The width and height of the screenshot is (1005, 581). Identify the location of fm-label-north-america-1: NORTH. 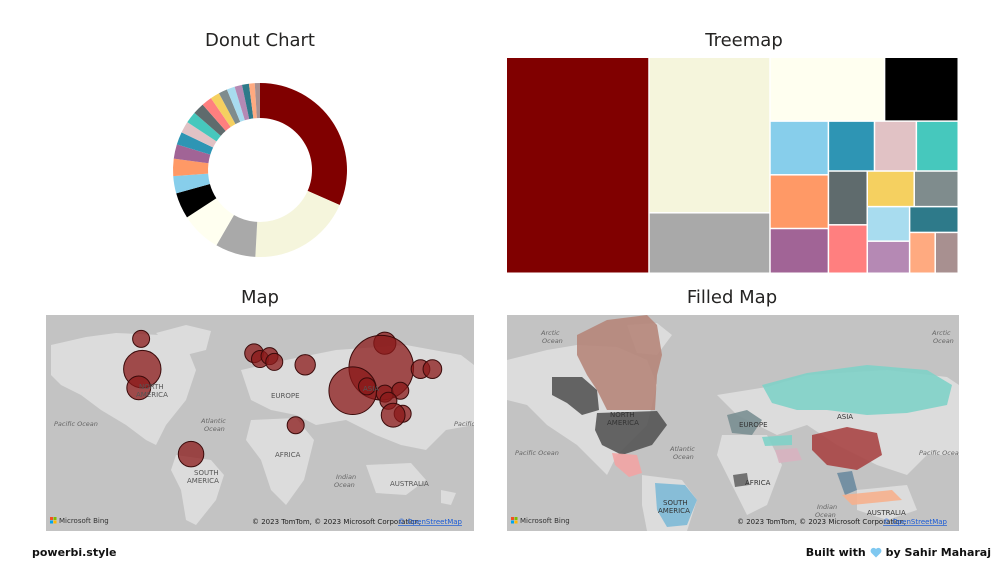
(622, 415).